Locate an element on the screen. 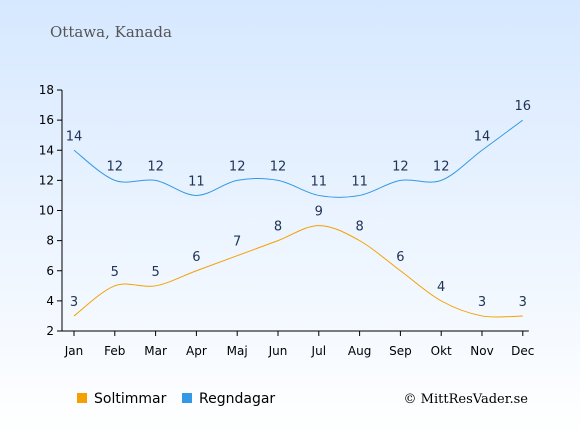  copyright-text: © MittResVader.se is located at coordinates (466, 399).